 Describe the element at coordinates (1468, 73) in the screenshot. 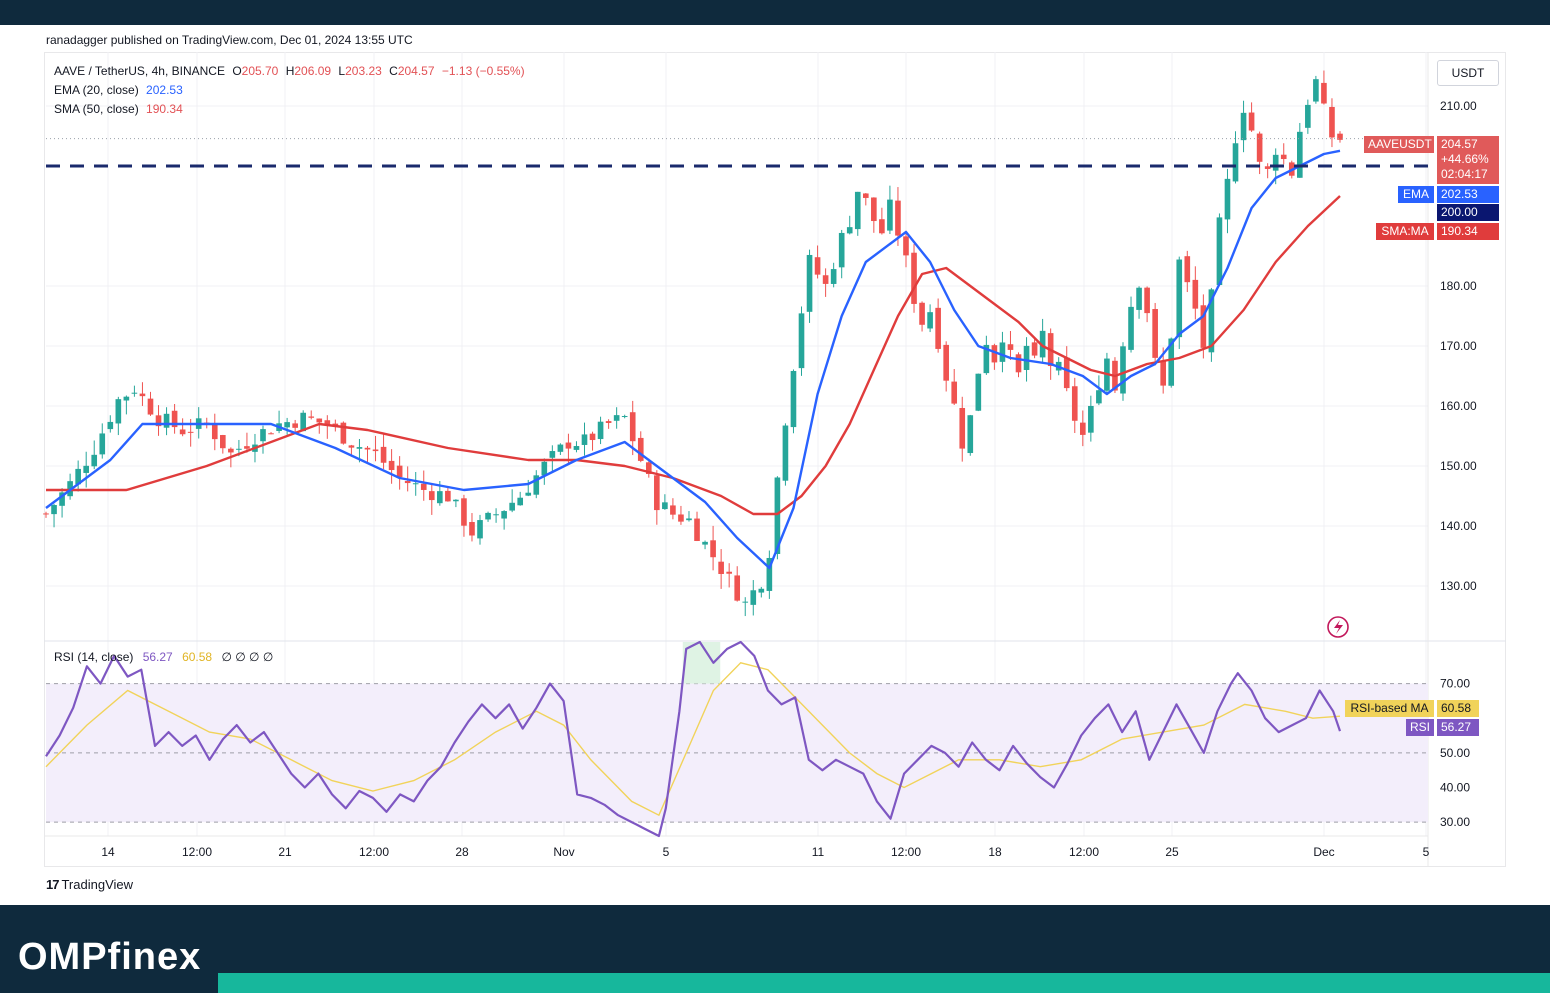

I see `currency-selector: USDT` at that location.